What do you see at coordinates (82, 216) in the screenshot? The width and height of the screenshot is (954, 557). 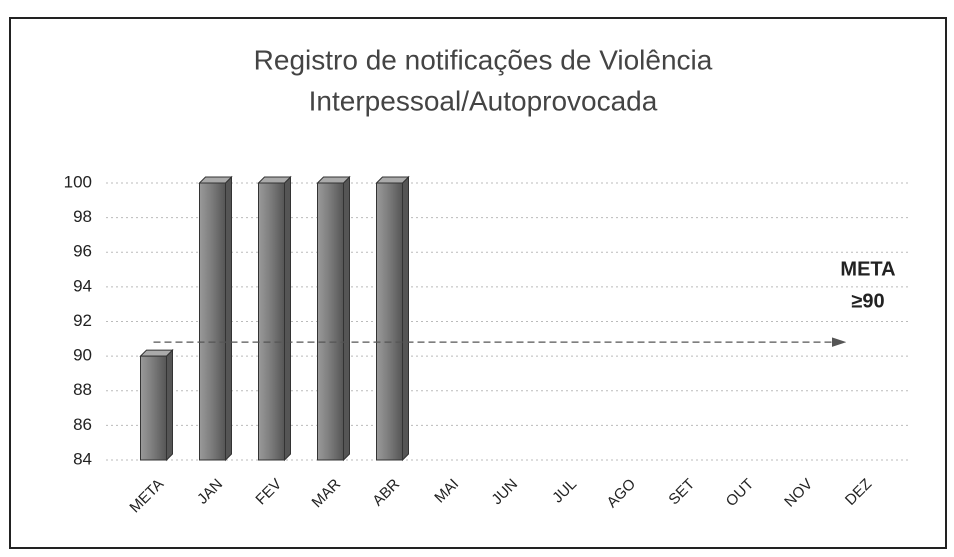 I see `y-tick-label: 98` at bounding box center [82, 216].